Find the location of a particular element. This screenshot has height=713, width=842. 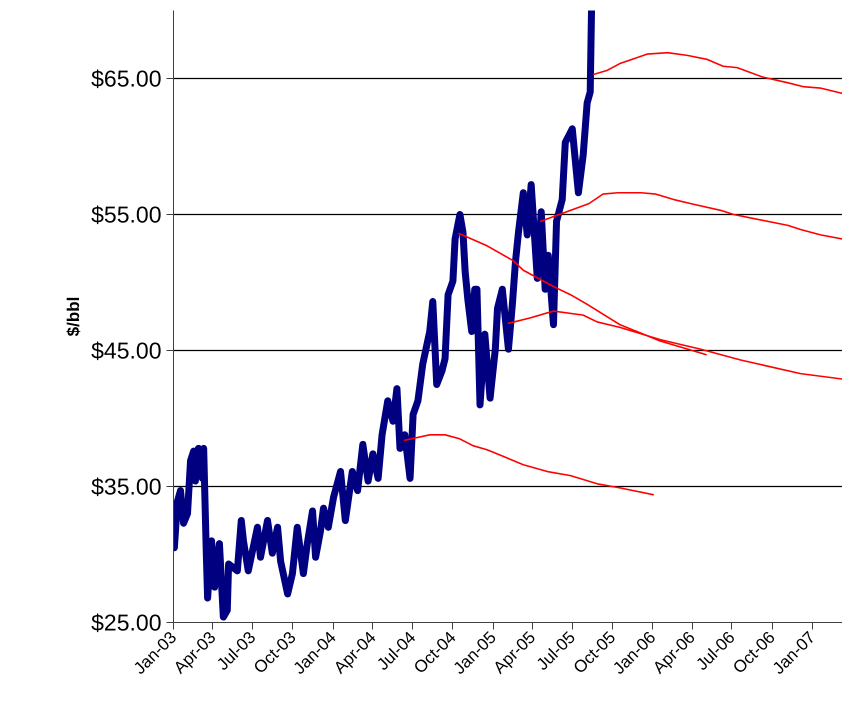

y-tick-label: $45.00 is located at coordinates (126, 351).